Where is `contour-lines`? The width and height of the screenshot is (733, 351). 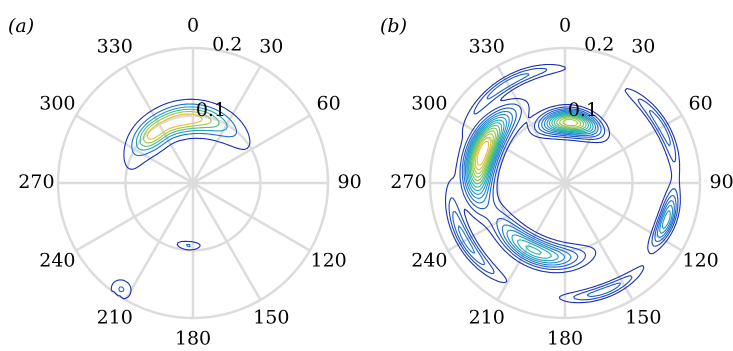 contour-lines is located at coordinates (180, 199).